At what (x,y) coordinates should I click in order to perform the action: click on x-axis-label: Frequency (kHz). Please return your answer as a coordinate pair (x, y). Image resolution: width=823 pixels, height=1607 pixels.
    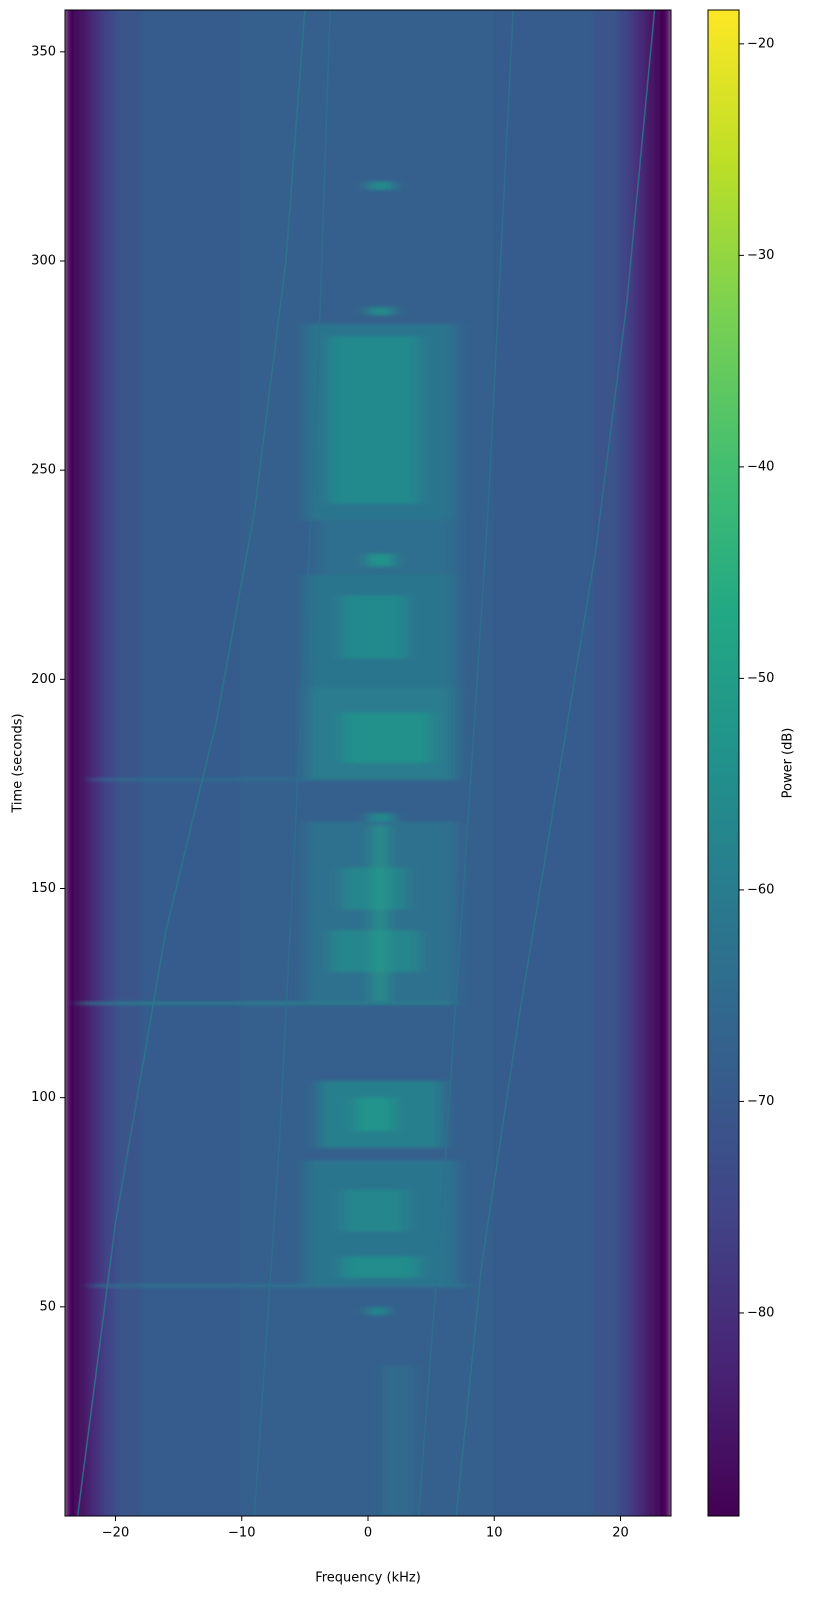
    Looking at the image, I should click on (368, 1578).